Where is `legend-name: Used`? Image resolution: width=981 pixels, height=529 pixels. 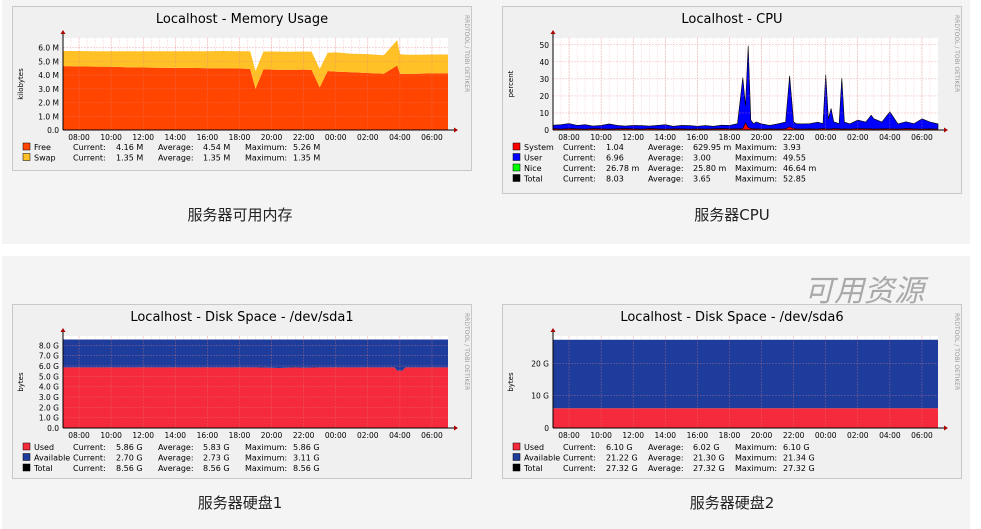 legend-name: Used is located at coordinates (534, 447).